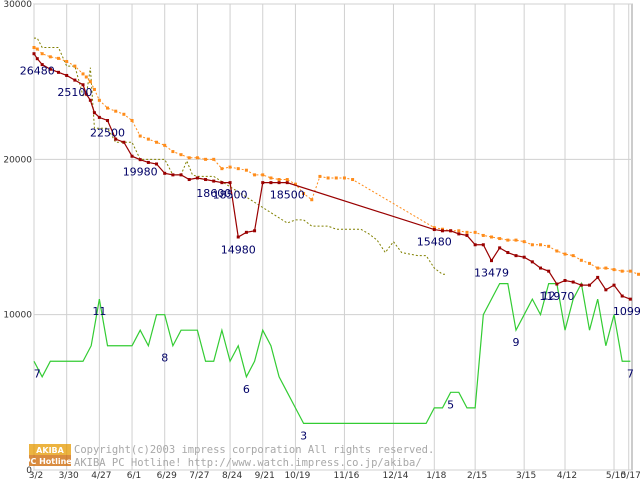 This screenshot has height=480, width=640. Describe the element at coordinates (434, 242) in the screenshot. I see `lowest-data-label: 15480` at that location.